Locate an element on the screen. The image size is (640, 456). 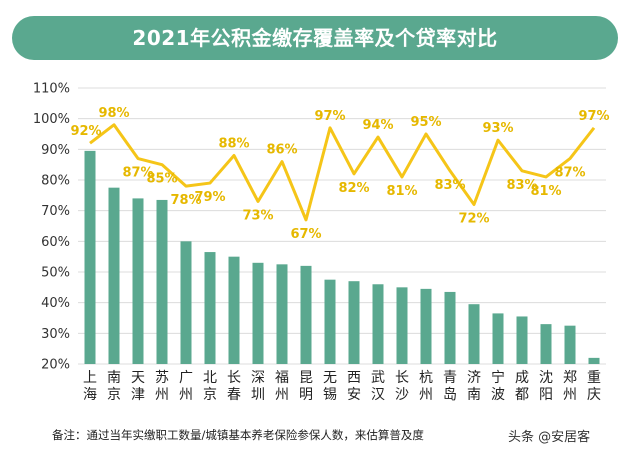
x-tick-label: 济 is located at coordinates (474, 378).